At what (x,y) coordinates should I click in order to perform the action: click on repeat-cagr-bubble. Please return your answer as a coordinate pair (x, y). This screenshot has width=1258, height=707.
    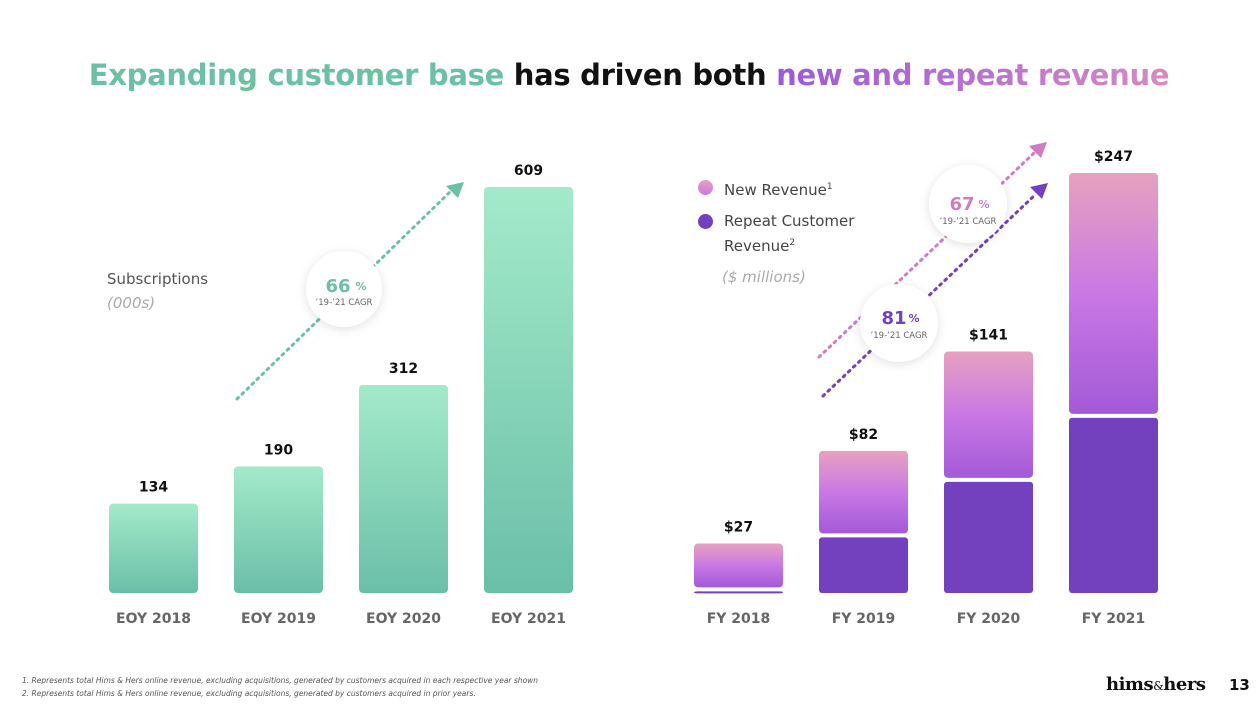
    Looking at the image, I should click on (899, 323).